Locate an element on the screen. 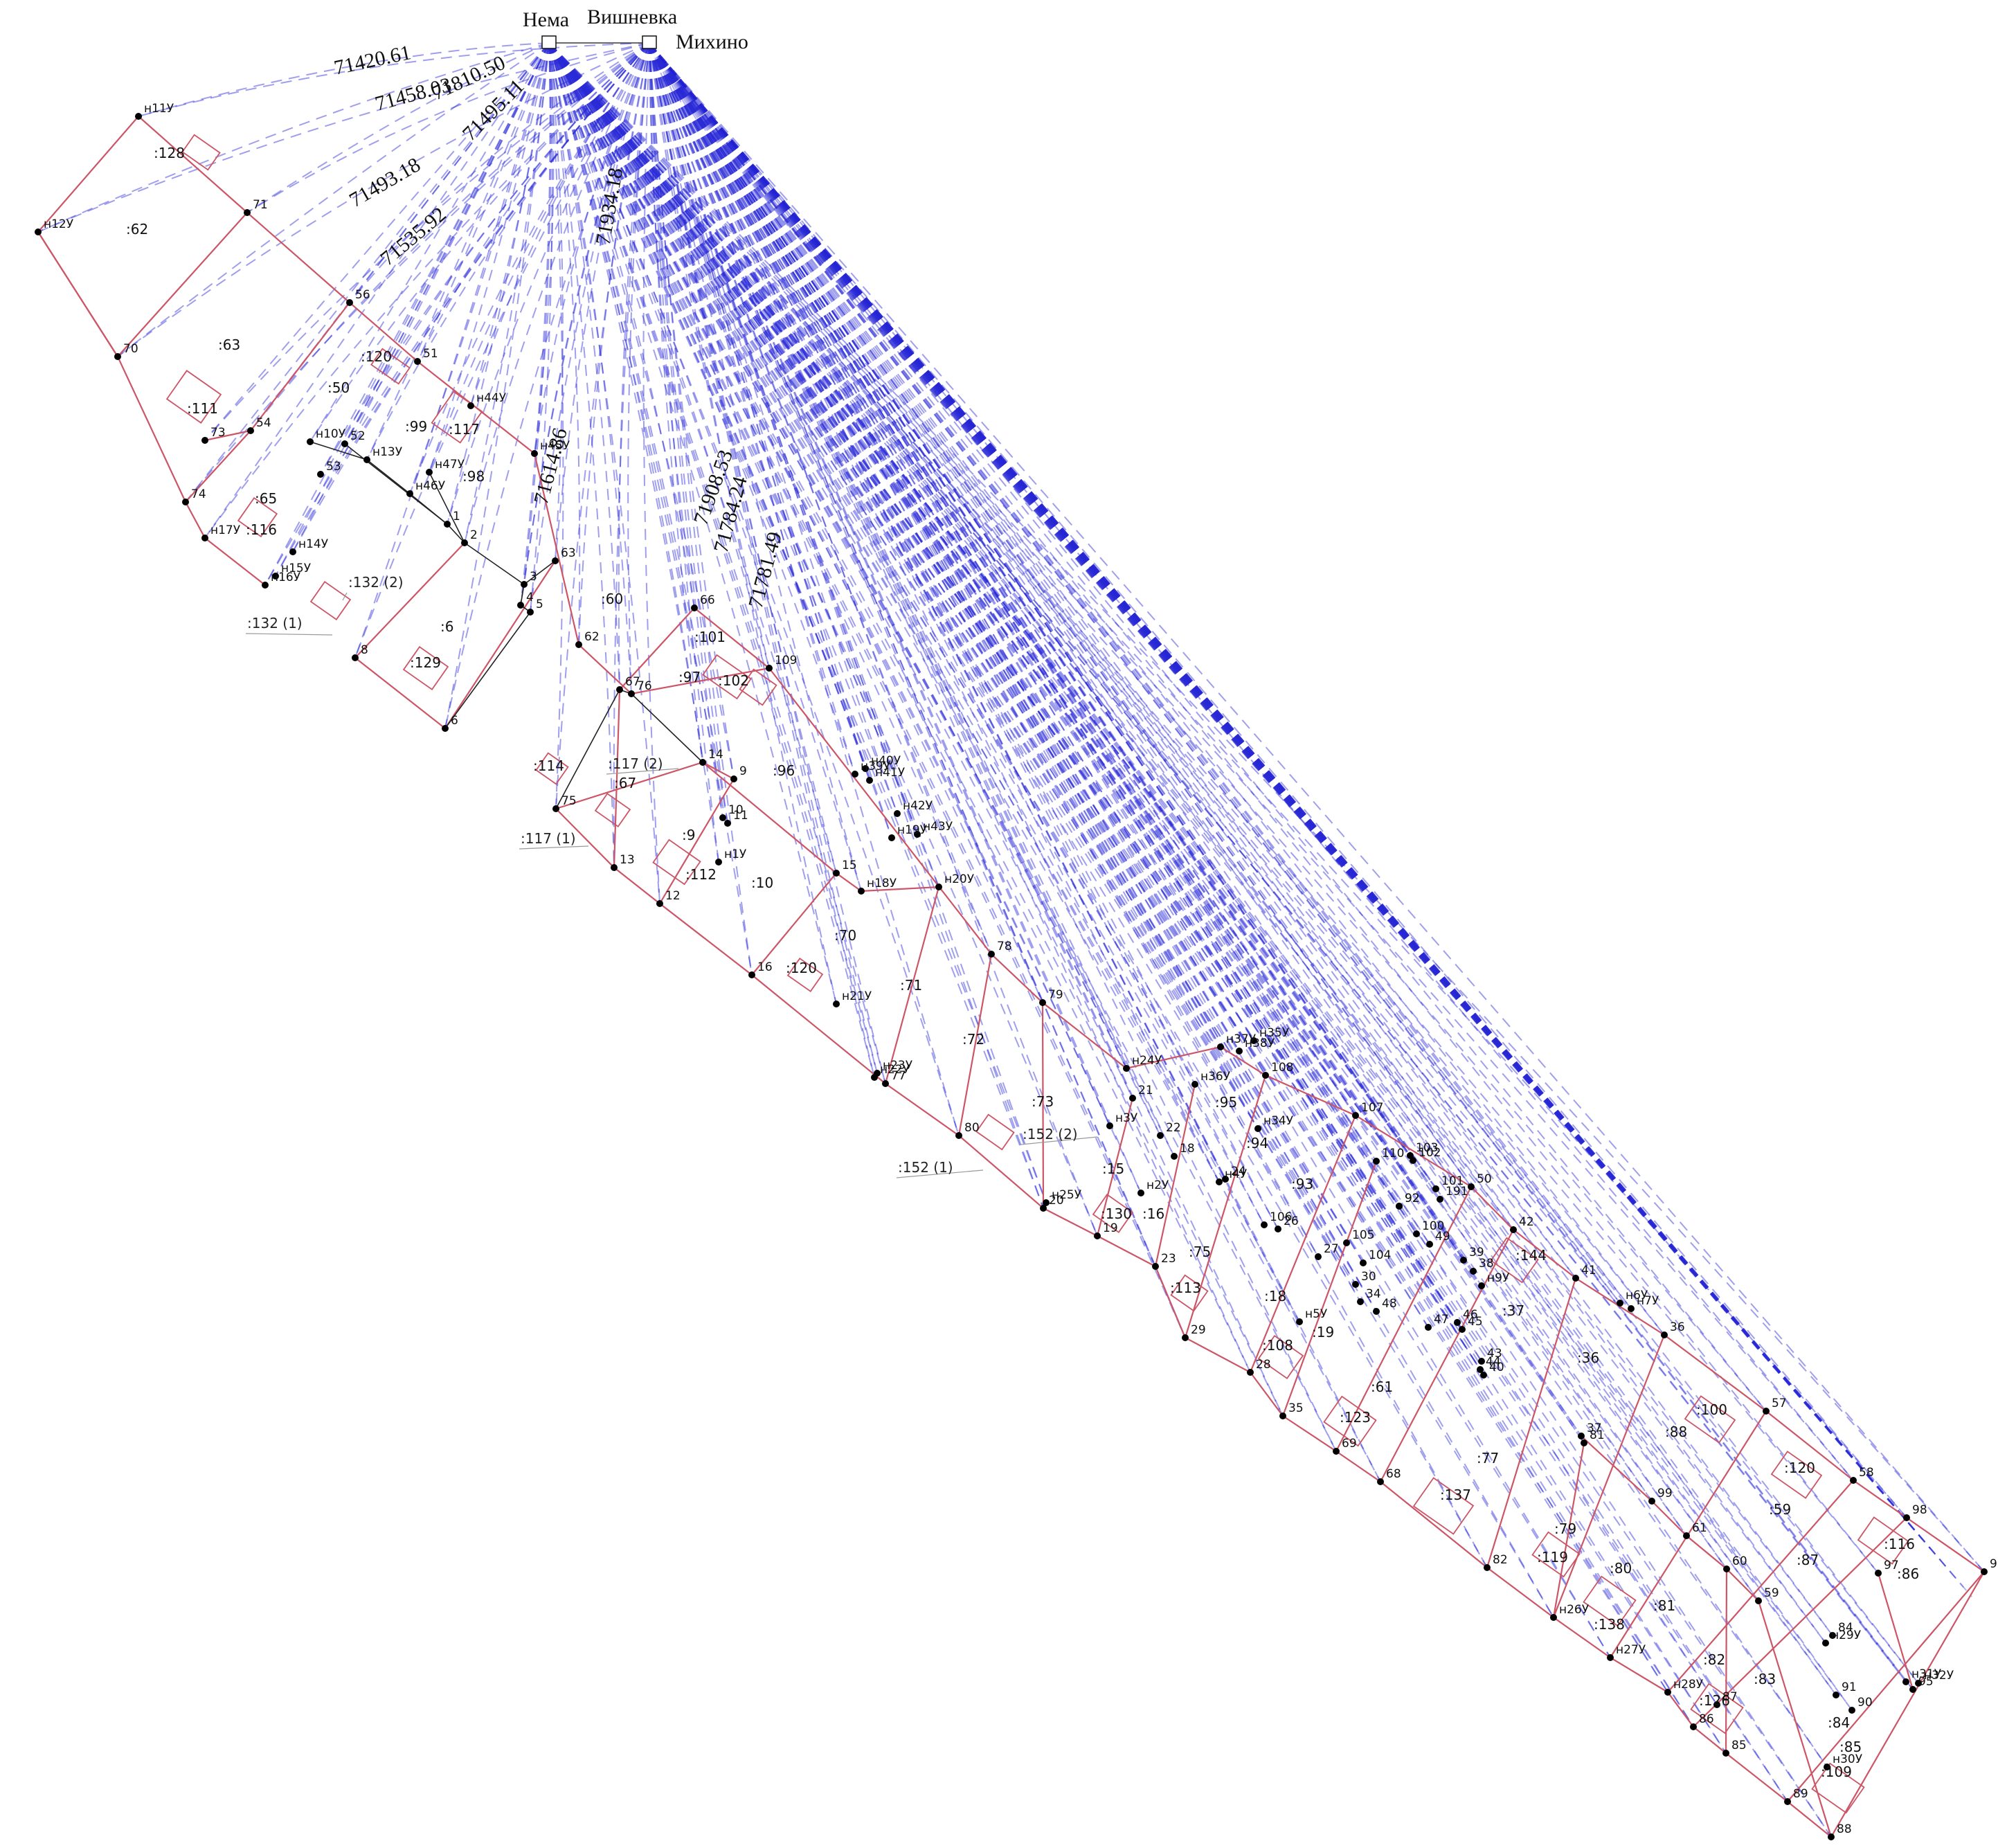  subparcel-leader-group is located at coordinates (671, 885).